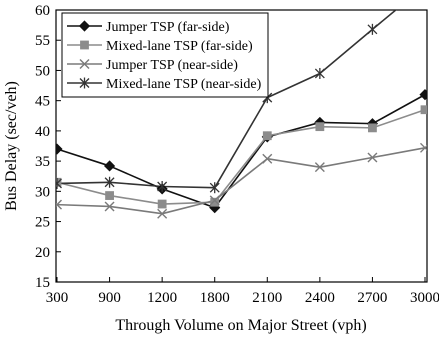 The image size is (439, 337). What do you see at coordinates (267, 298) in the screenshot?
I see `x-tick-label: 2100` at bounding box center [267, 298].